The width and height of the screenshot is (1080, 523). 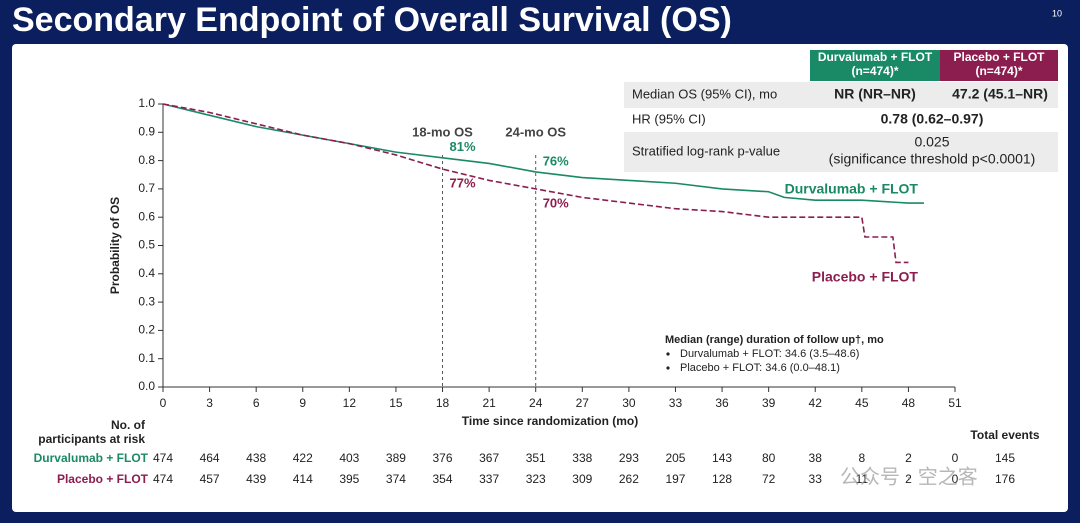 I want to click on risk-count: 33, so click(x=816, y=479).